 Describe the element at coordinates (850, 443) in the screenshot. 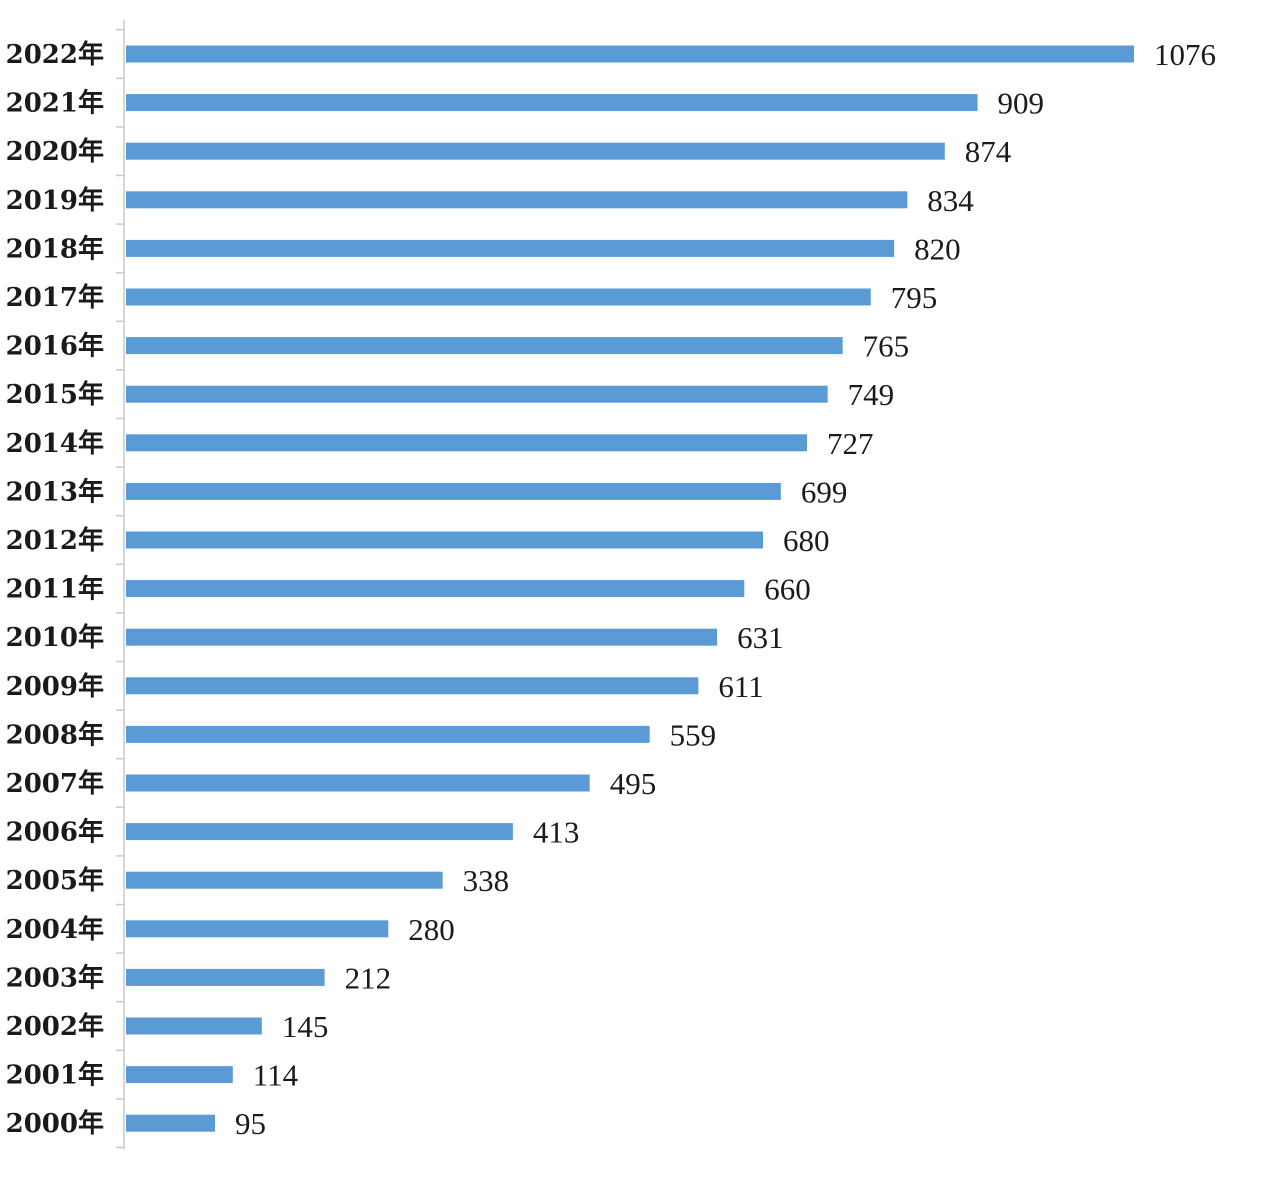

I see `value-label: 727` at that location.